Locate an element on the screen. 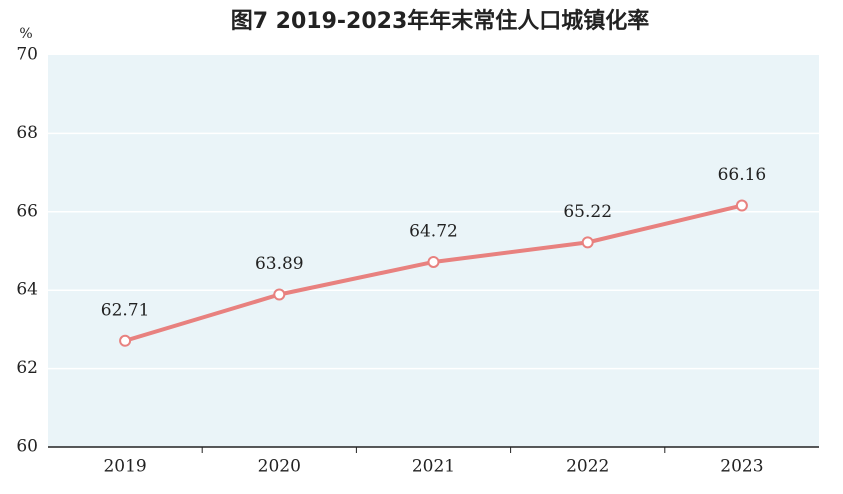  y-tick-label: 60 is located at coordinates (27, 447).